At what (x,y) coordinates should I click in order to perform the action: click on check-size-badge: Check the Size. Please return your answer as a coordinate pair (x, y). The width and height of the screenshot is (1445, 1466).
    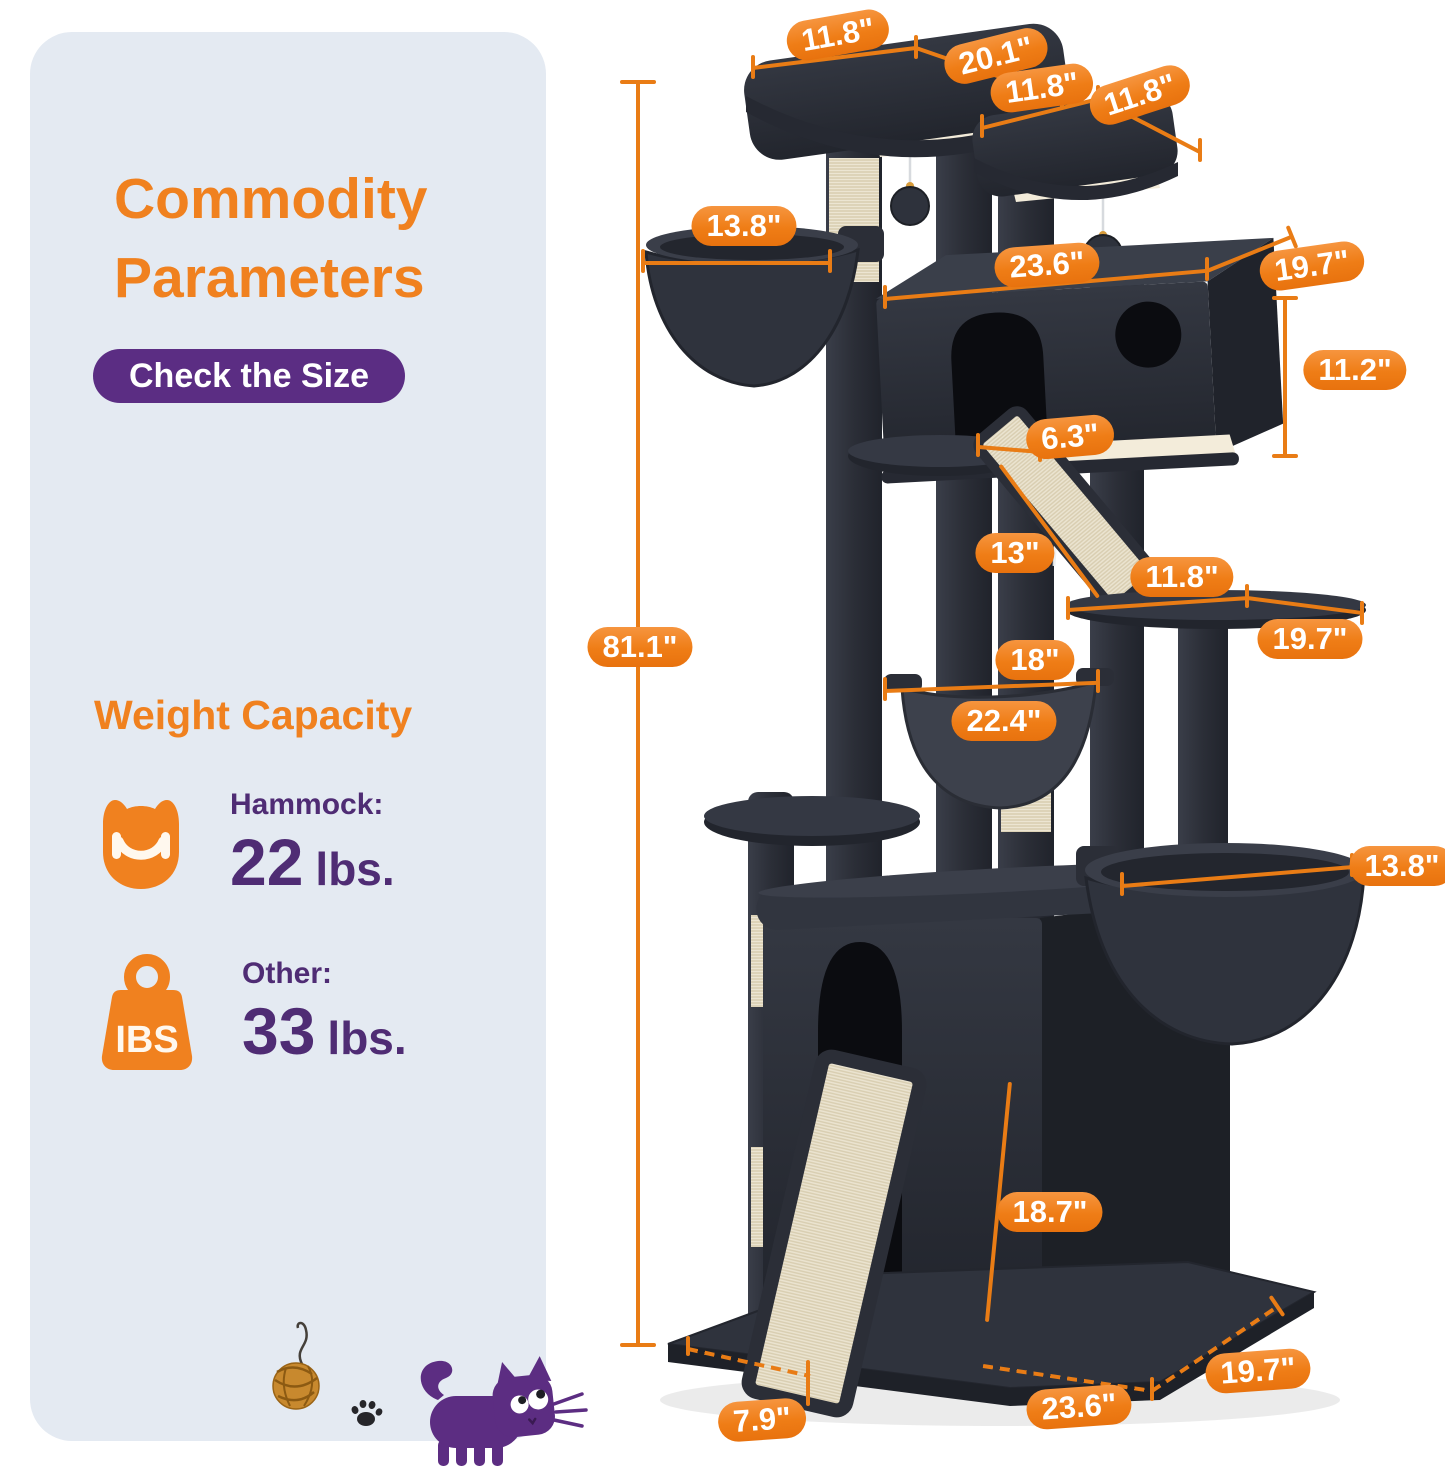
    Looking at the image, I should click on (249, 376).